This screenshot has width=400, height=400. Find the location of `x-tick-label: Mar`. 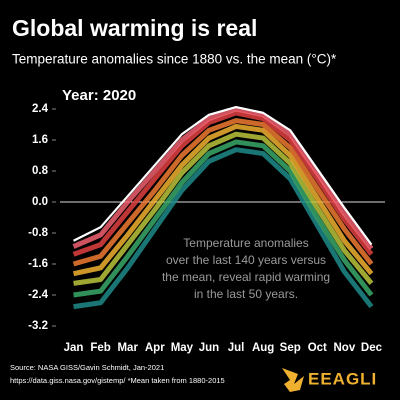

x-tick-label: Mar is located at coordinates (127, 348).